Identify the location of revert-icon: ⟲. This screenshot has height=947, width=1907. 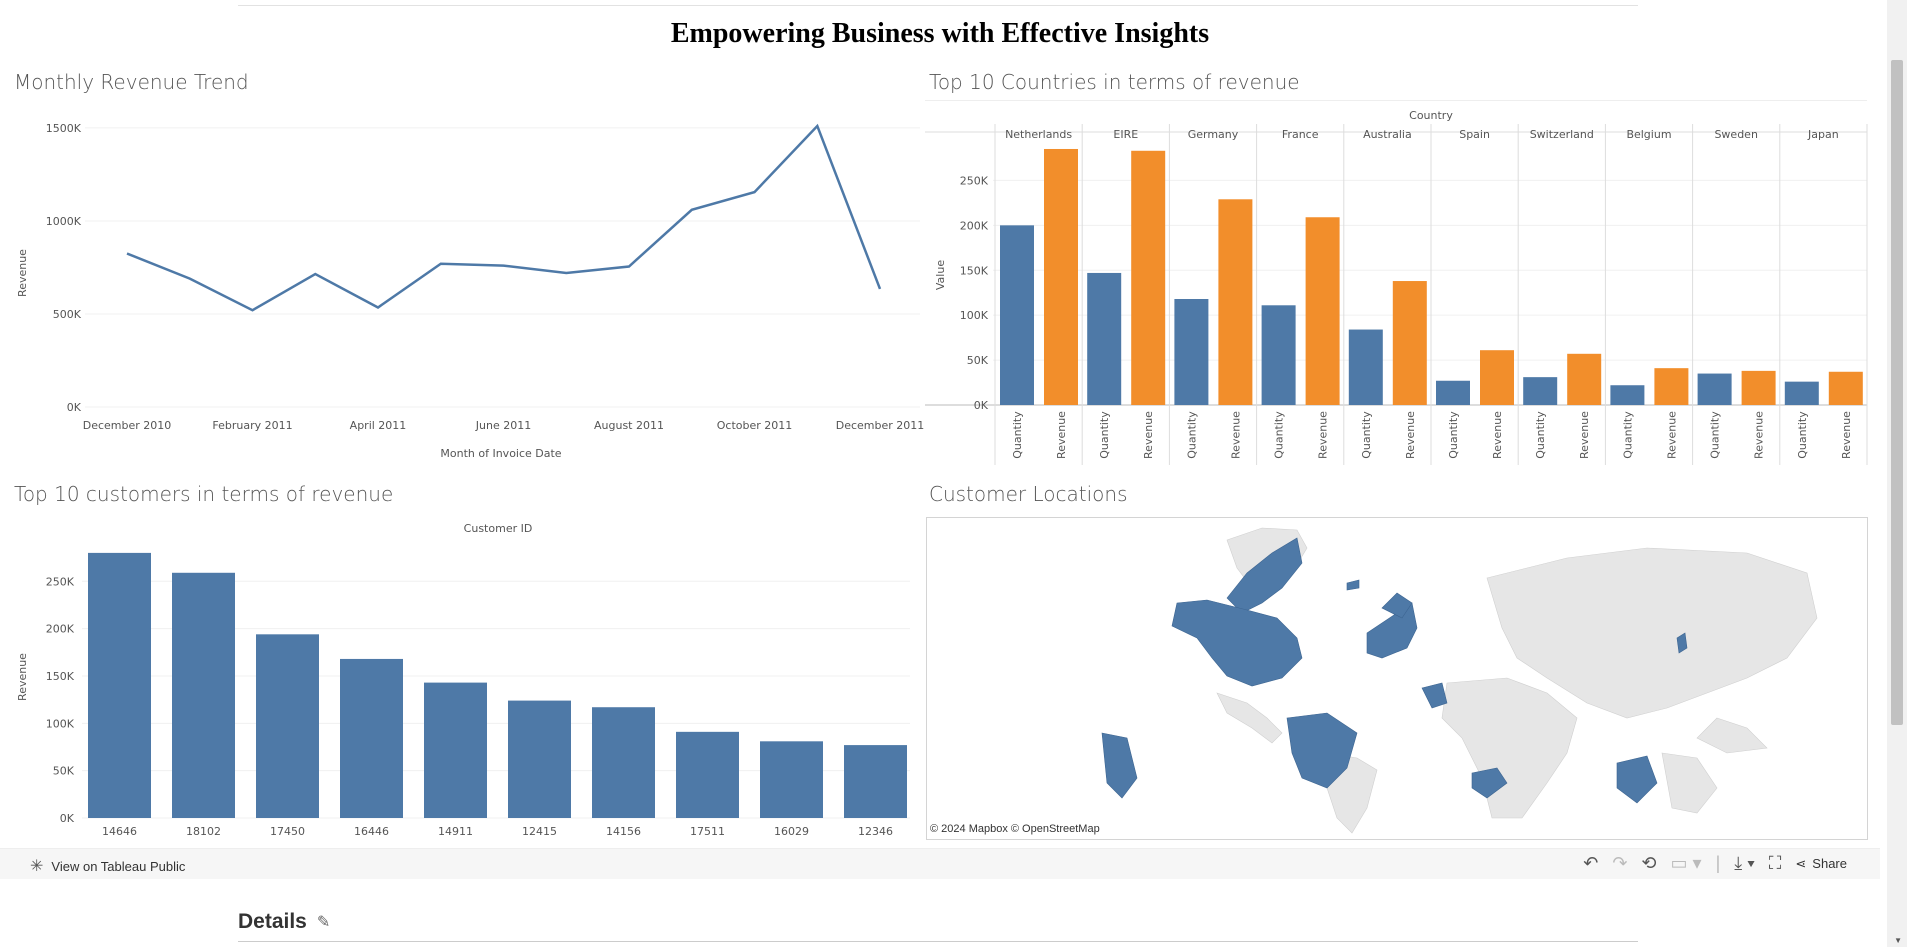
(1649, 863).